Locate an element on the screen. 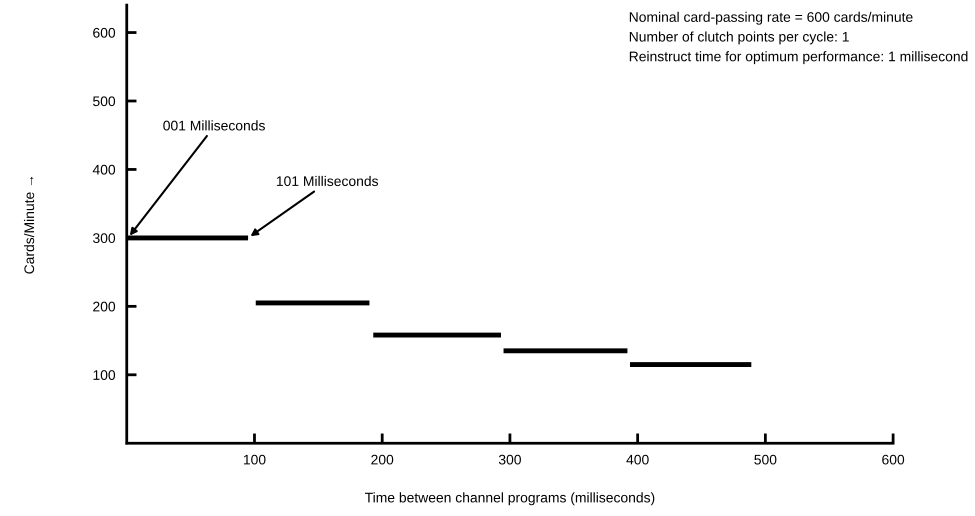 Image resolution: width=975 pixels, height=516 pixels. x-tick-label: 200 is located at coordinates (382, 459).